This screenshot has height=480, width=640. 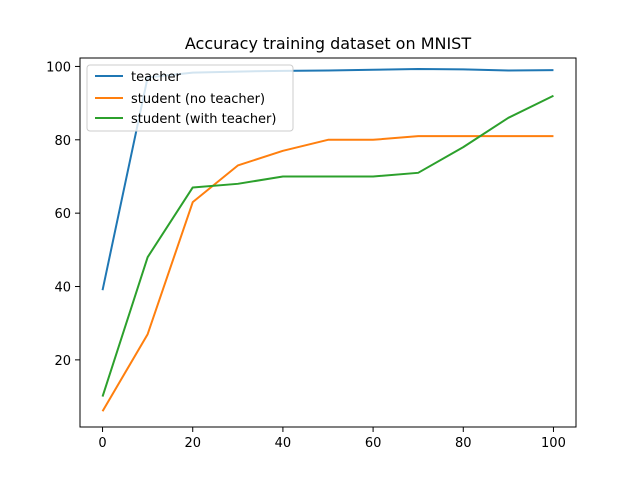 I want to click on legend-box, so click(x=190, y=98).